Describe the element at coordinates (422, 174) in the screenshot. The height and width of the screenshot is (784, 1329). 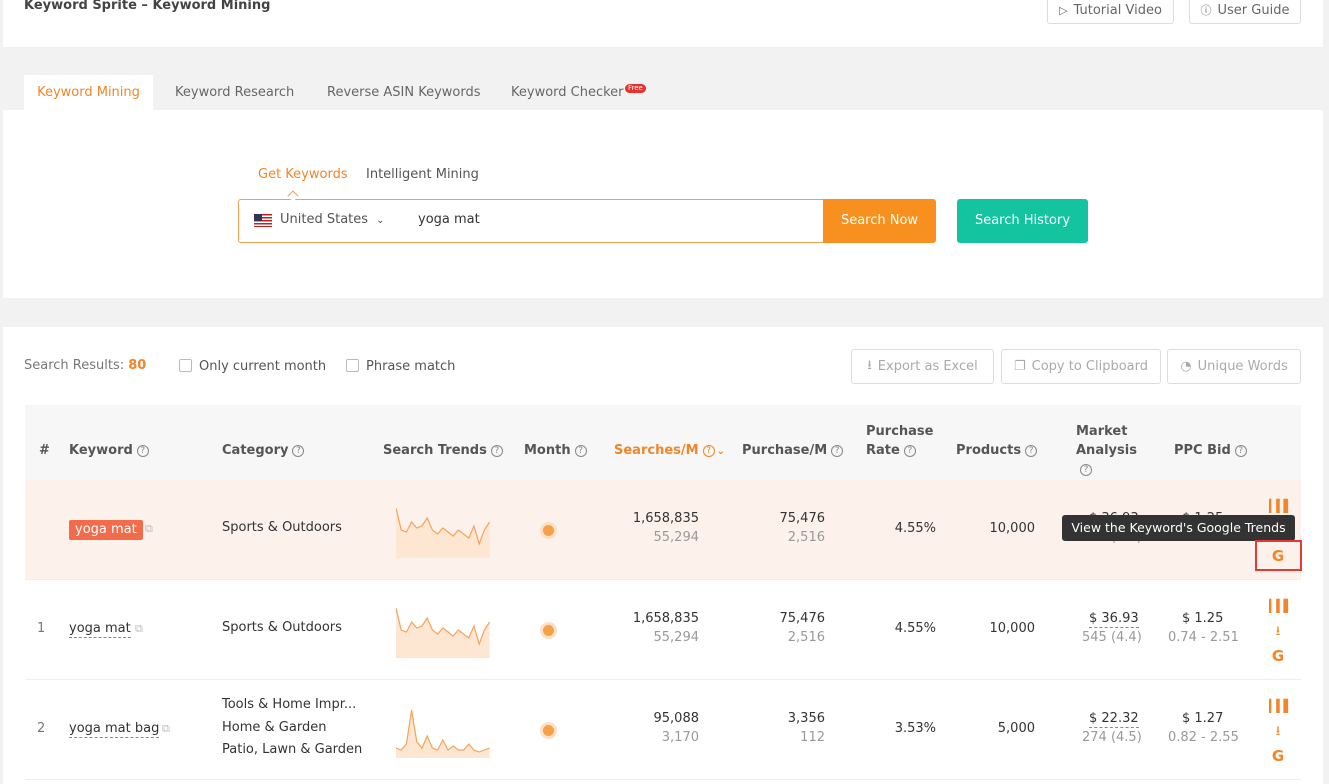
I see `mode: Intelligent Mining` at that location.